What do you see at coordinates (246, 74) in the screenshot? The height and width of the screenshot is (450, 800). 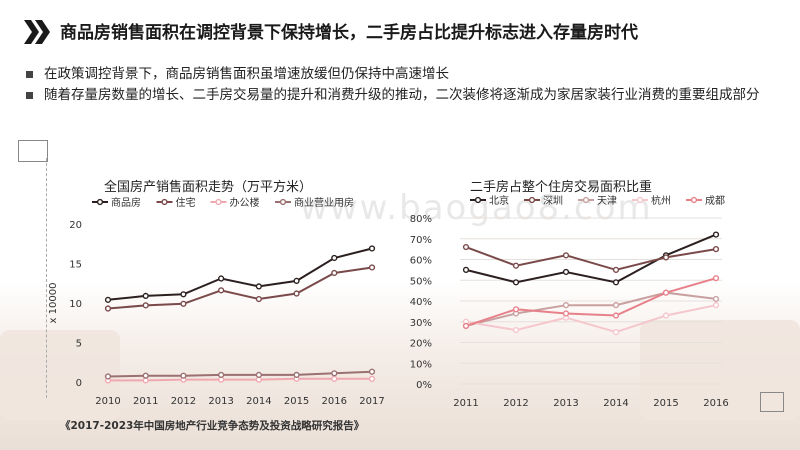 I see `bullet-text: 在政策调控背景下，商品房销售面积虽增速放缓但仍保持中高速增长` at bounding box center [246, 74].